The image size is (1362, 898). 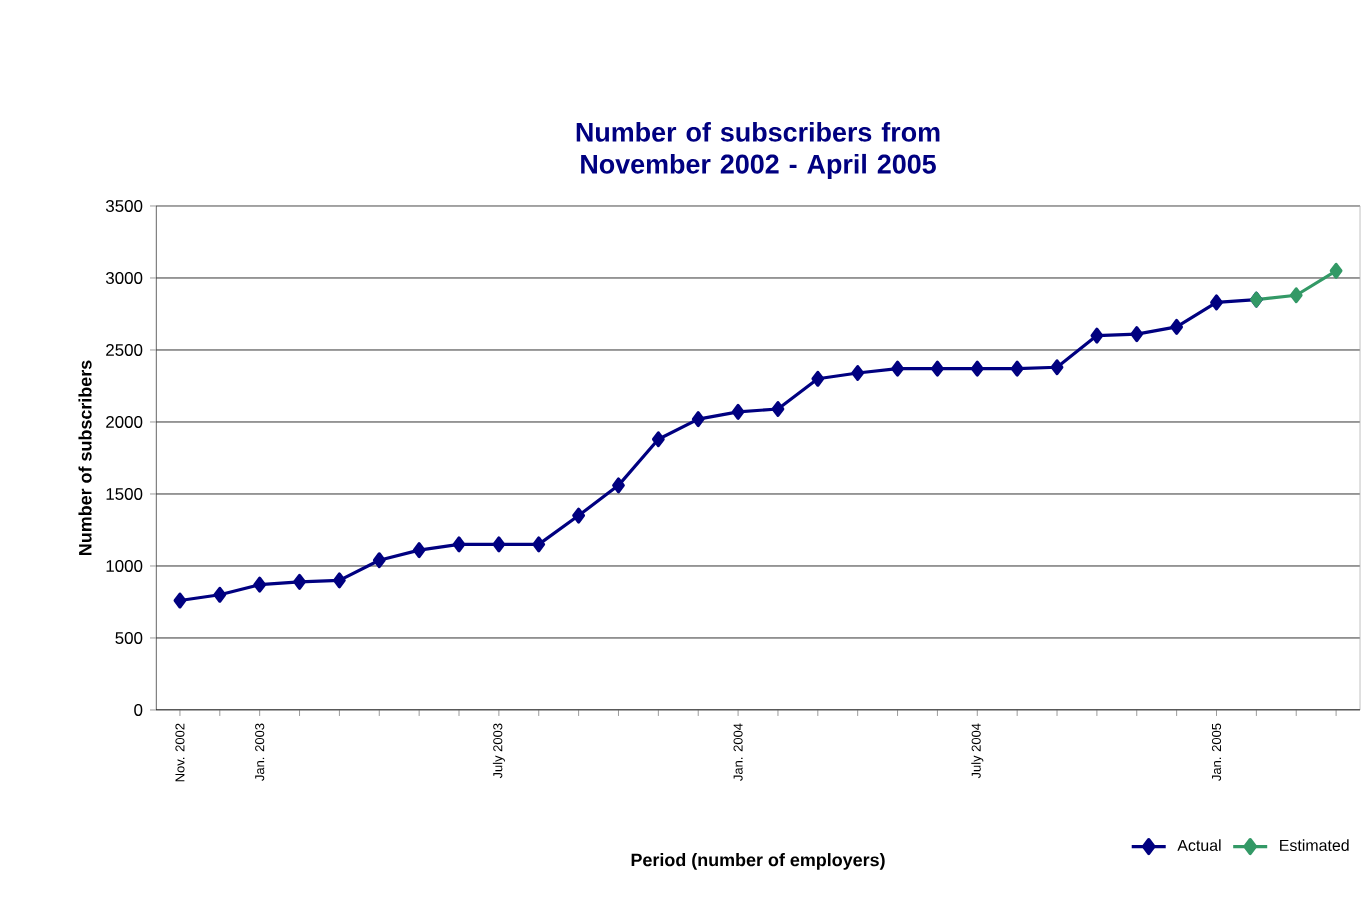 I want to click on y-tick-label: 1000, so click(x=124, y=565).